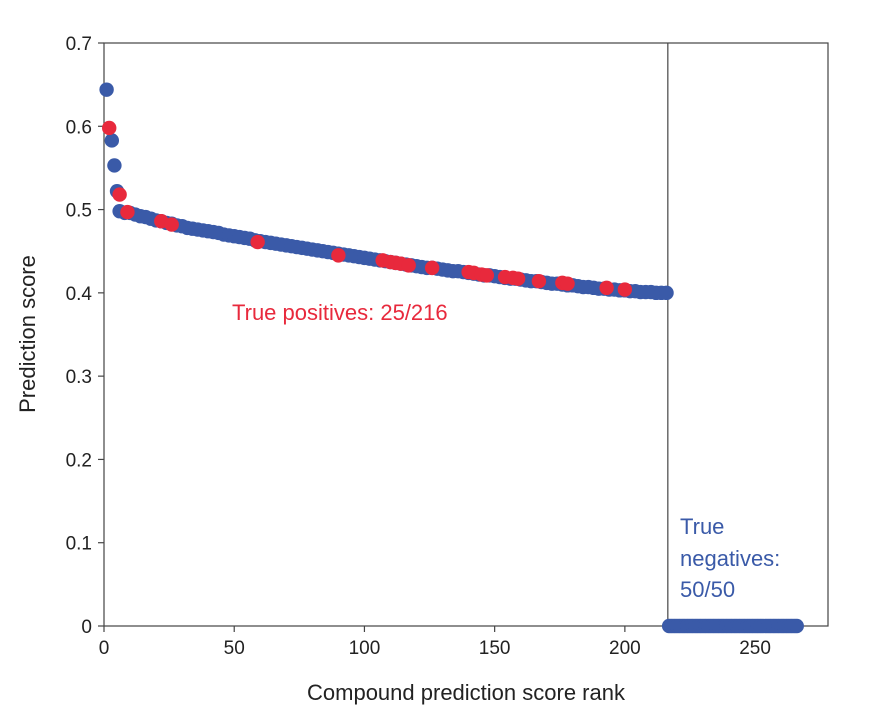 Image resolution: width=869 pixels, height=720 pixels. I want to click on y-tick-label: 0.5, so click(79, 211).